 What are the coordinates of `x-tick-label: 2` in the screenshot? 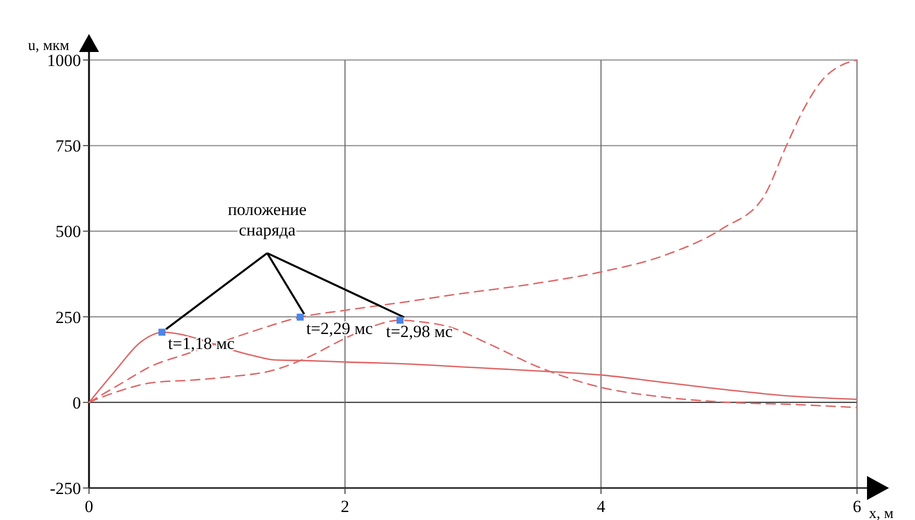 It's located at (345, 506).